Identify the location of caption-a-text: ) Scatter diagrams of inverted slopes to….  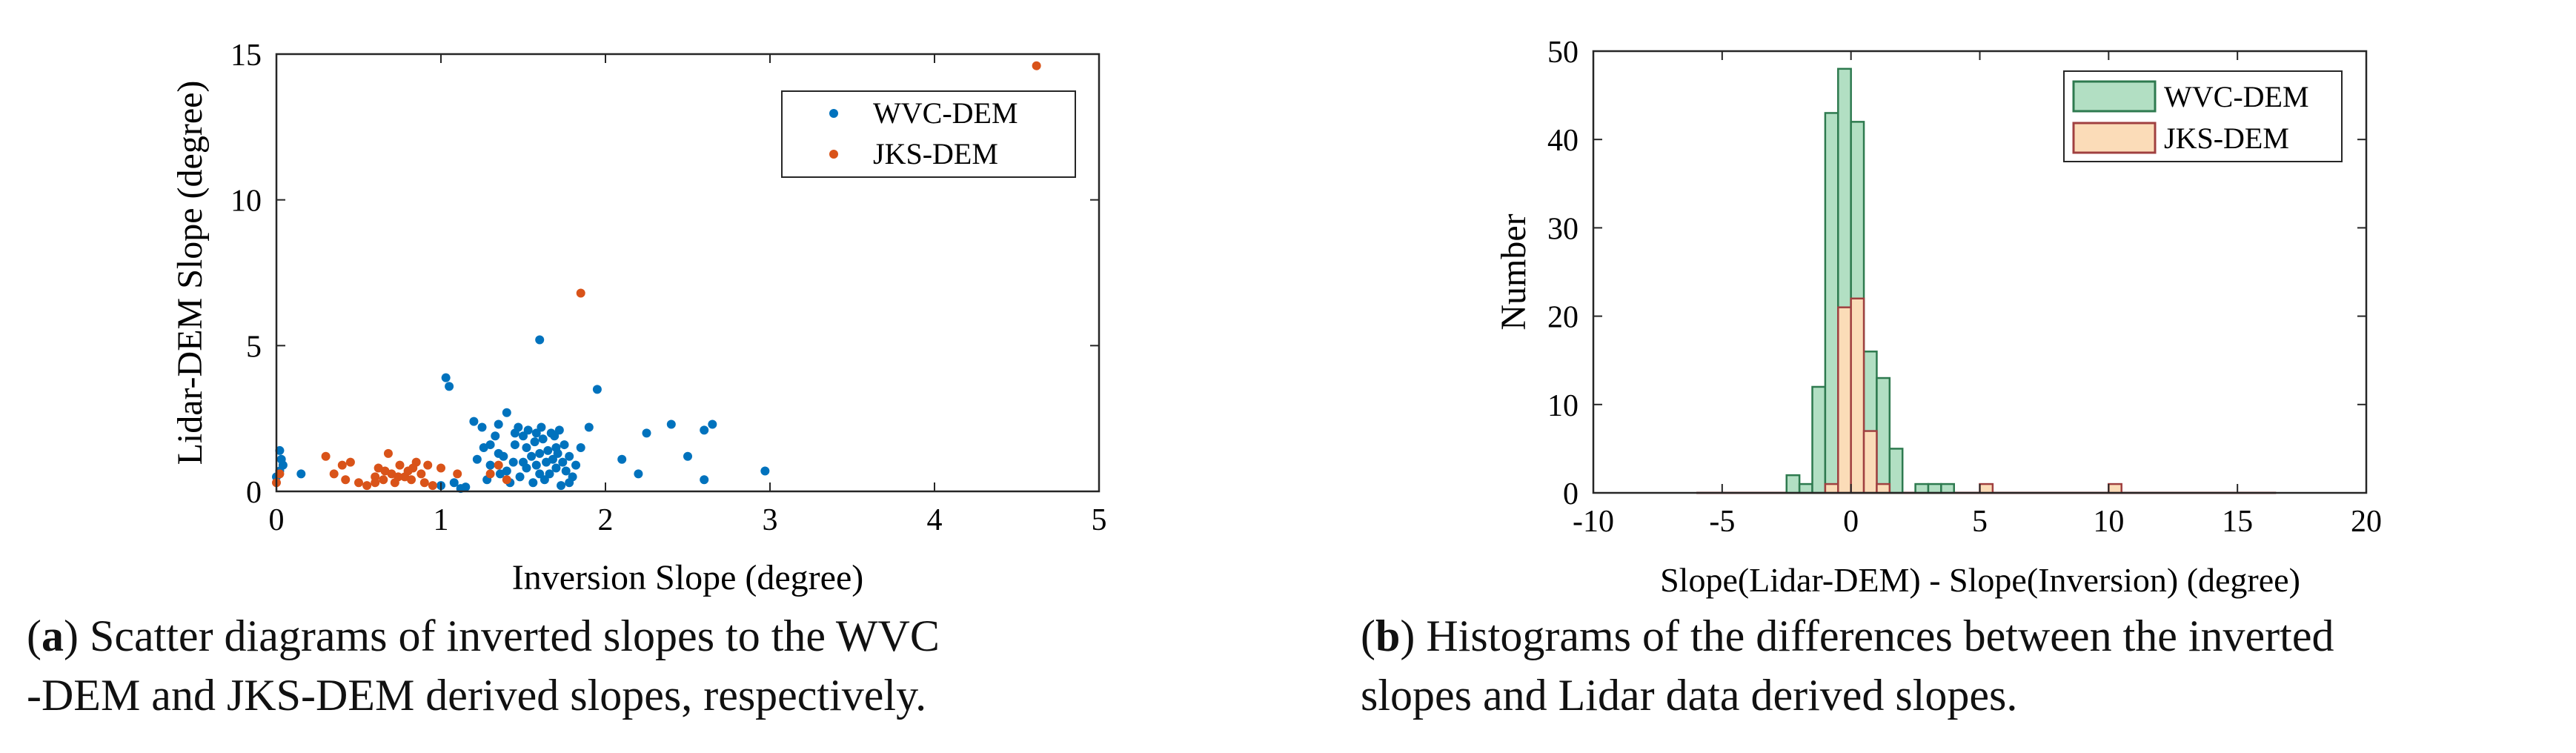
(501, 635).